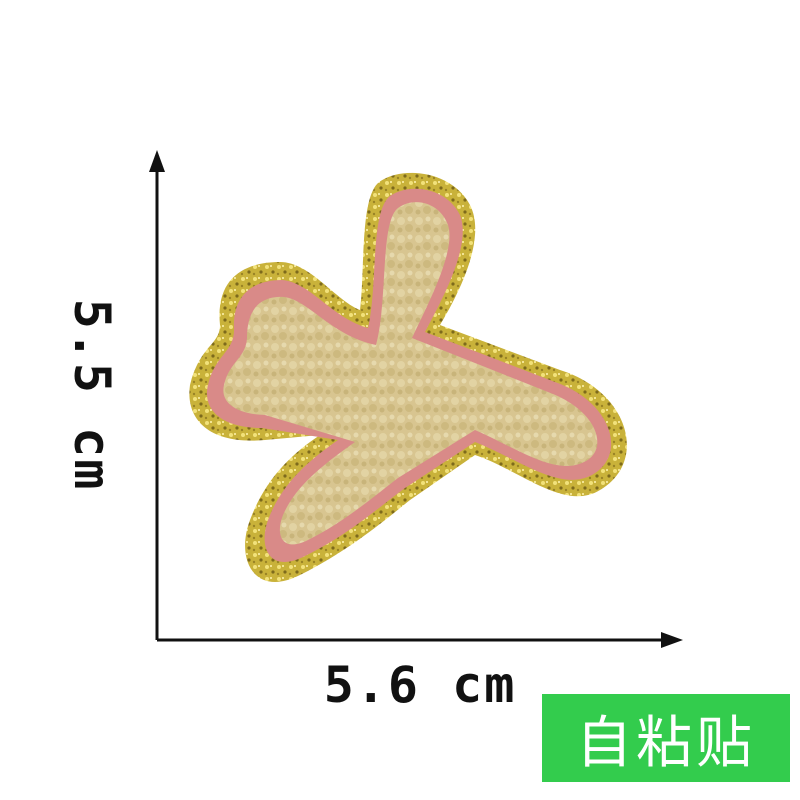 The image size is (800, 800). What do you see at coordinates (420, 685) in the screenshot?
I see `width-dimension-label: 5.6 cm` at bounding box center [420, 685].